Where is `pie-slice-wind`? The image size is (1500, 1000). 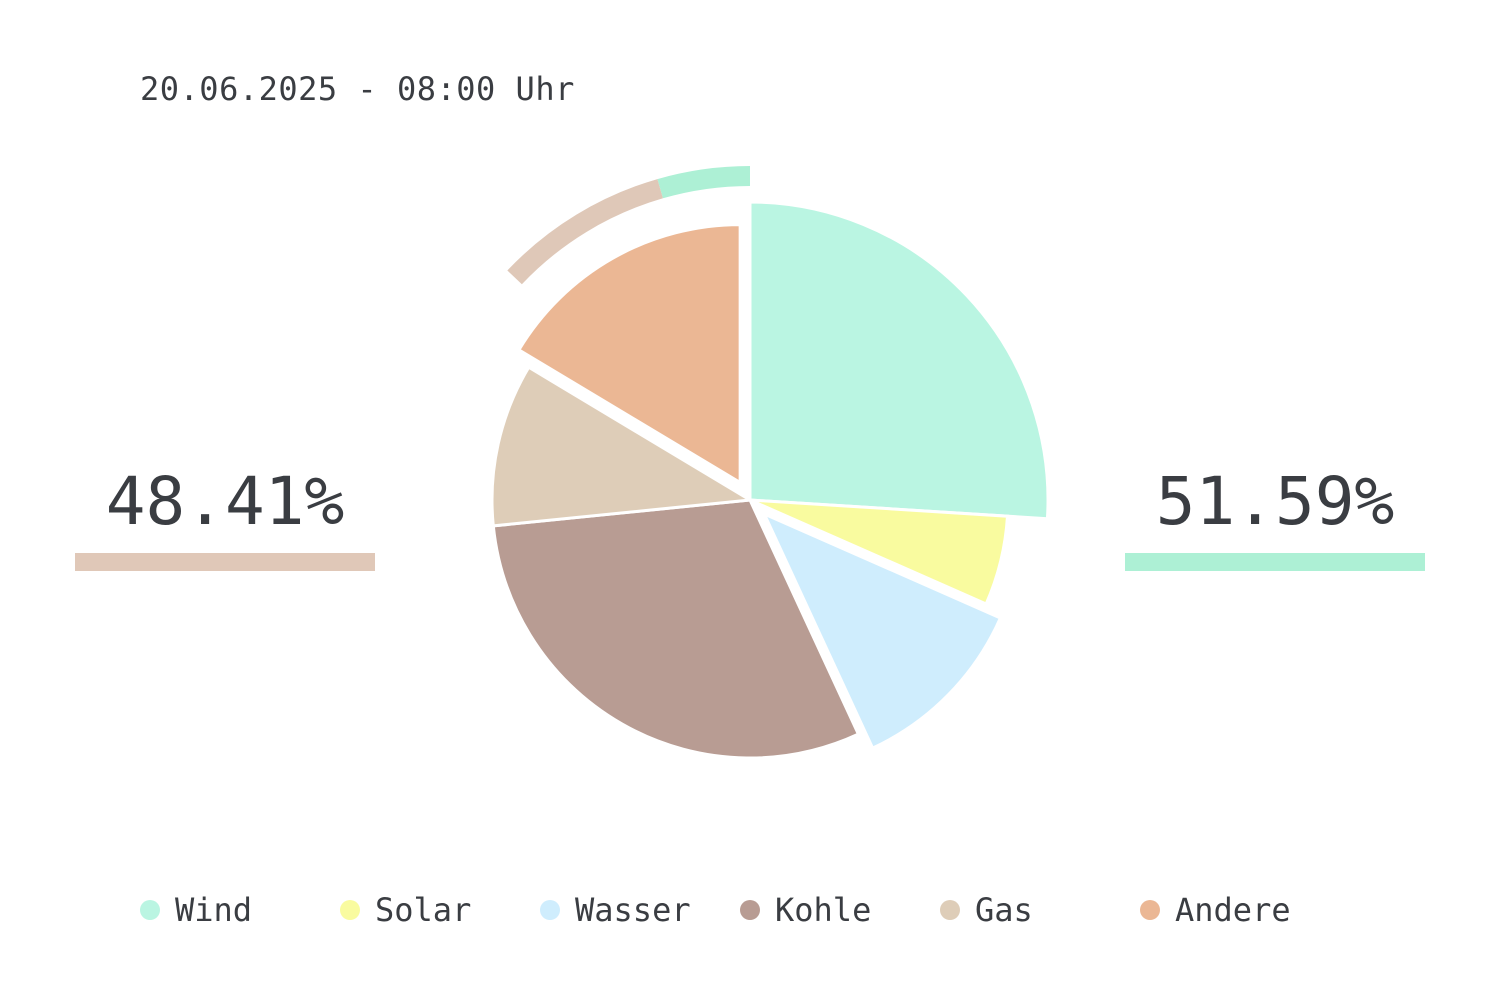
pie-slice-wind is located at coordinates (899, 360).